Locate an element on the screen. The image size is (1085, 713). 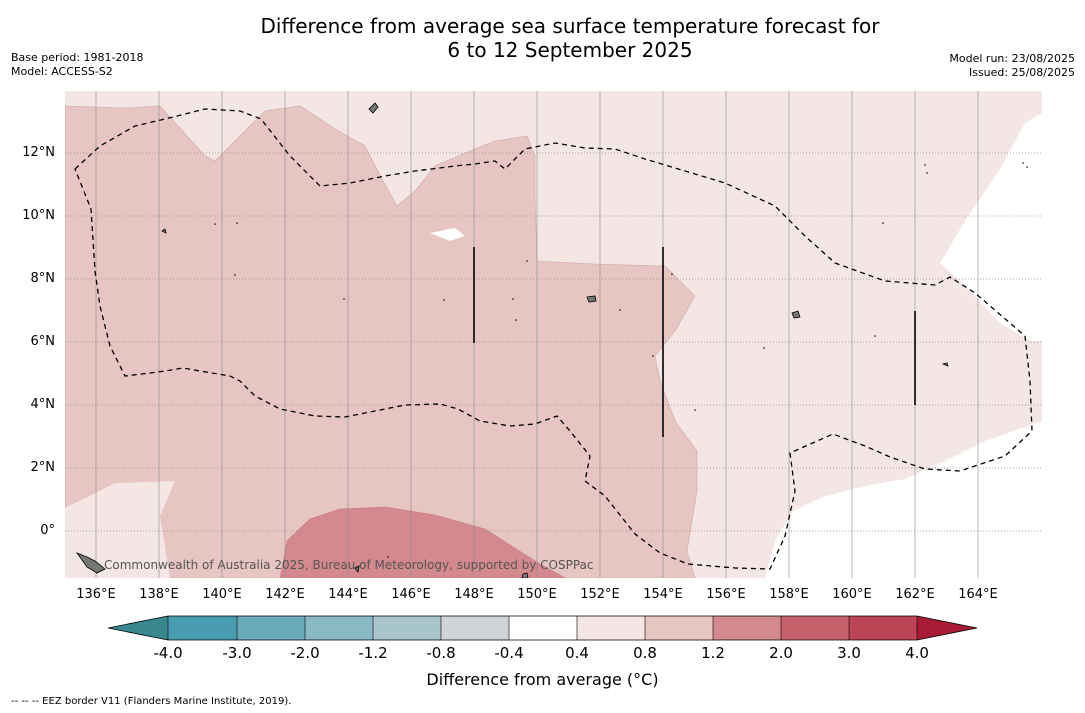
colorbar-tick: 2.0 is located at coordinates (781, 653).